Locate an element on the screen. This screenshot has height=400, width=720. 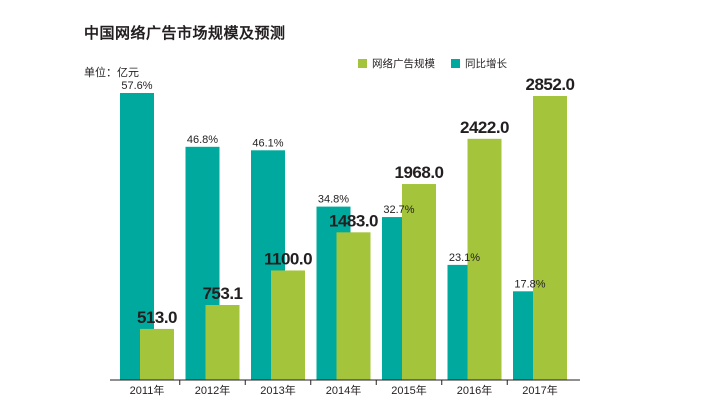
data-label-growth-2: 46.1% is located at coordinates (267, 143).